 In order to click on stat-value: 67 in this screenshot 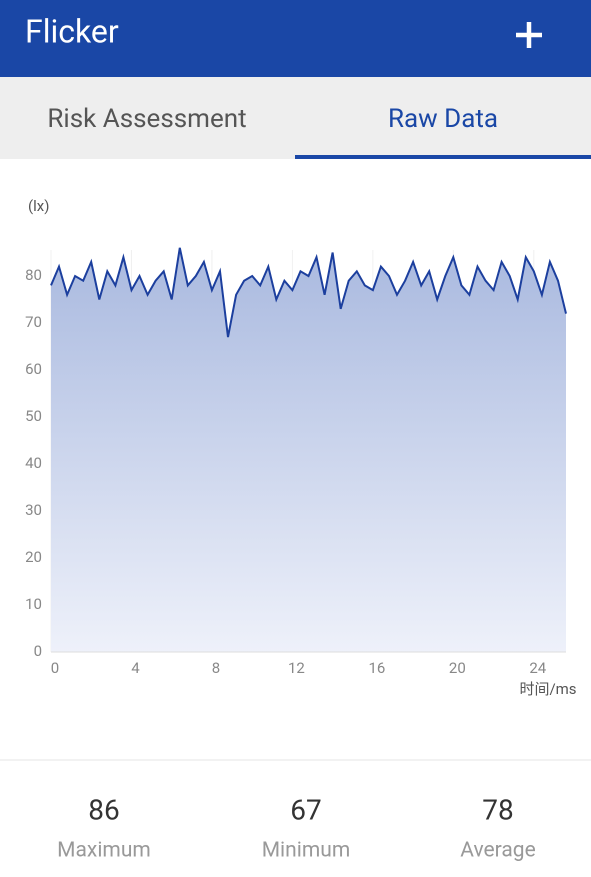, I will do `click(305, 809)`.